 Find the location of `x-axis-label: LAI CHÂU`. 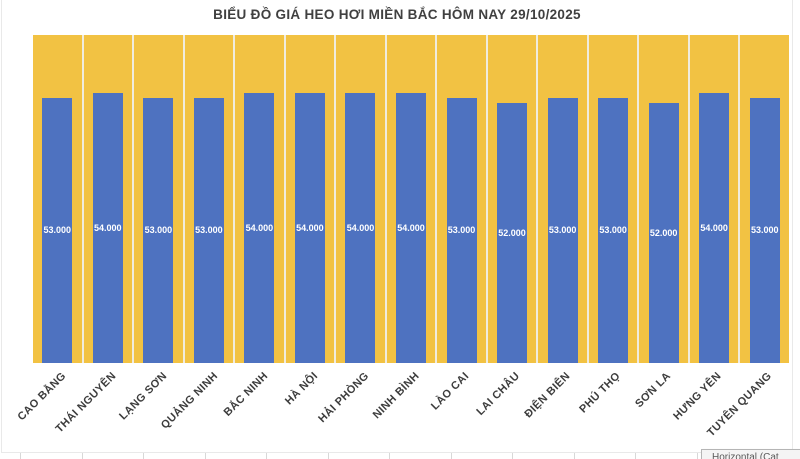

x-axis-label: LAI CHÂU is located at coordinates (498, 394).